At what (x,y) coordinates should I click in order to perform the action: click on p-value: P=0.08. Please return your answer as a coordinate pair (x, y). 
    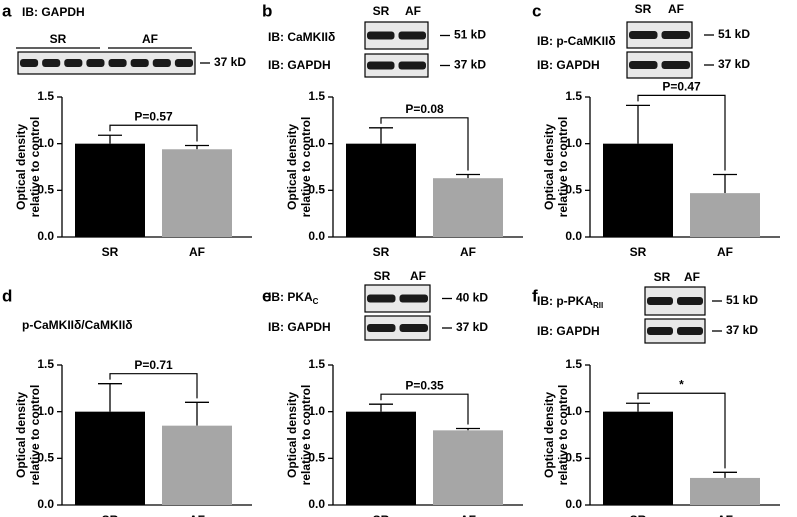
    Looking at the image, I should click on (424, 109).